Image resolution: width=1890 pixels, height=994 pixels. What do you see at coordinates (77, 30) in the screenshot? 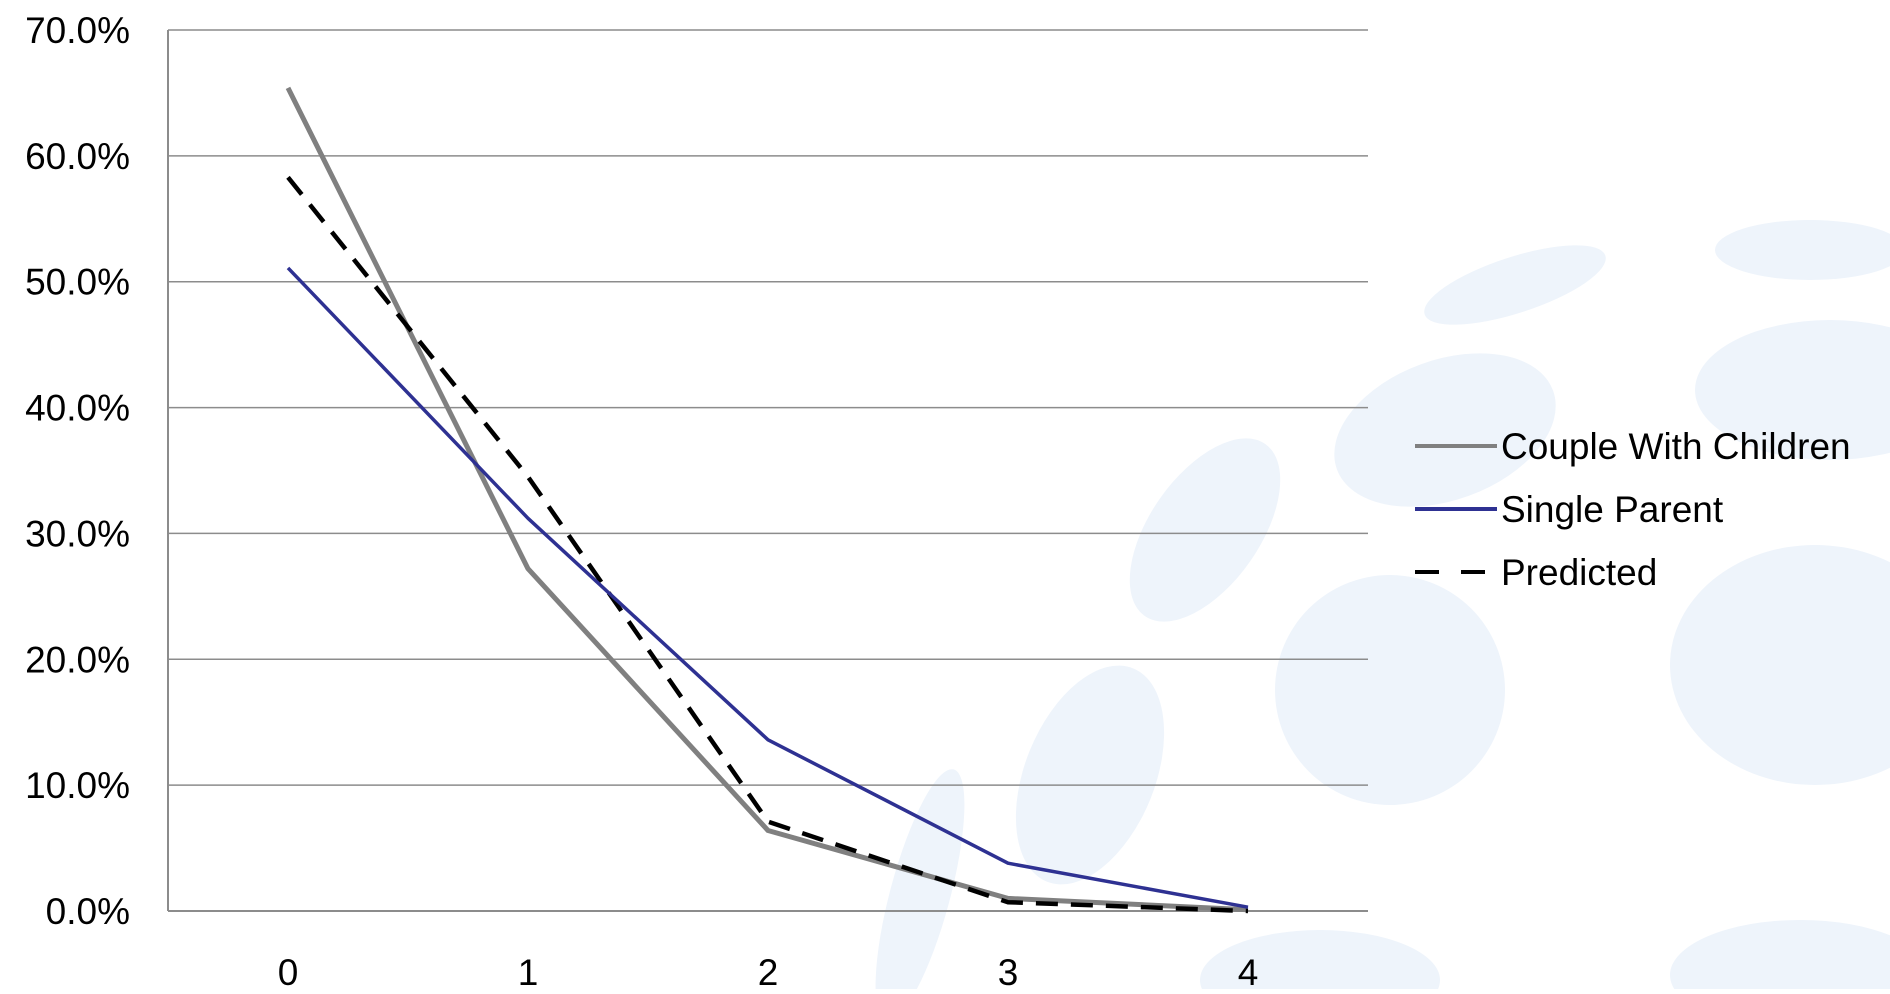
I see `y-tick-label: 70.0%` at bounding box center [77, 30].